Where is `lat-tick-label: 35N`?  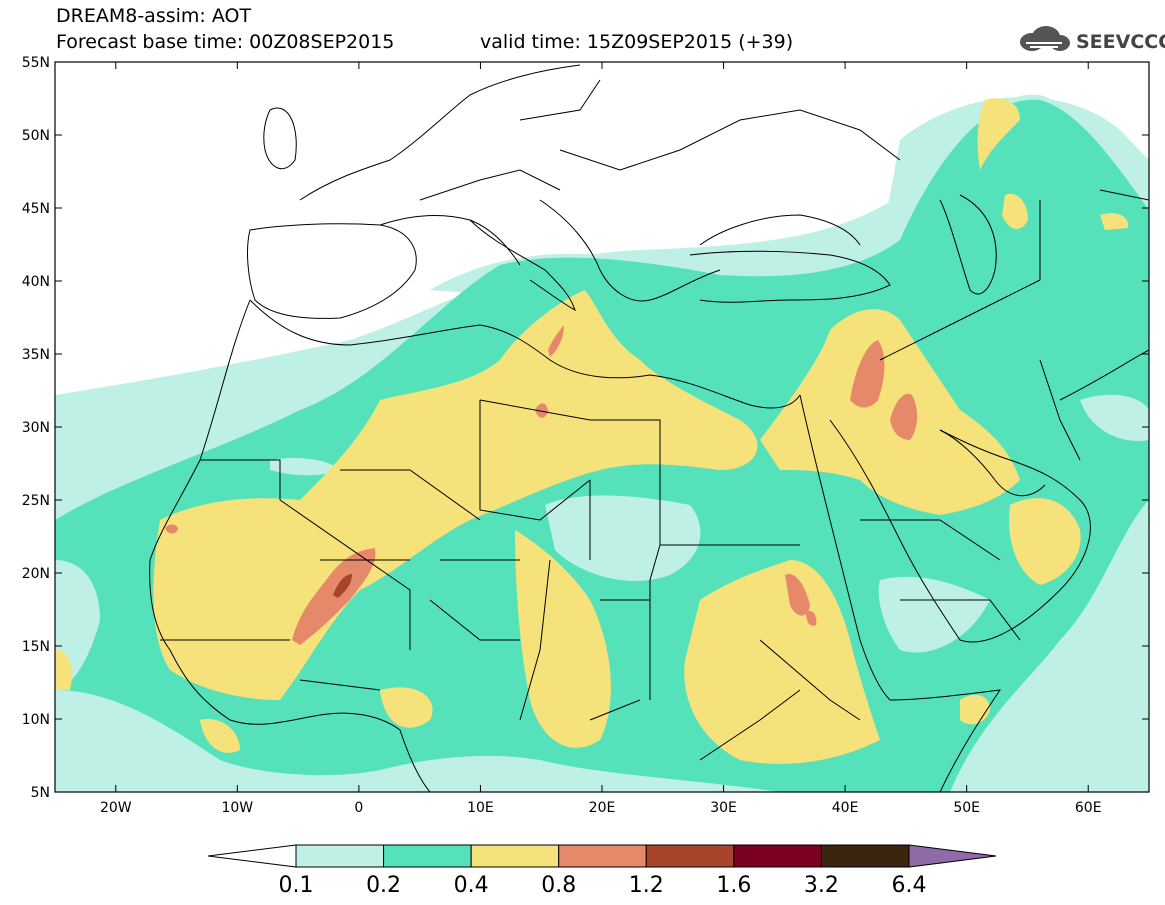 lat-tick-label: 35N is located at coordinates (36, 355).